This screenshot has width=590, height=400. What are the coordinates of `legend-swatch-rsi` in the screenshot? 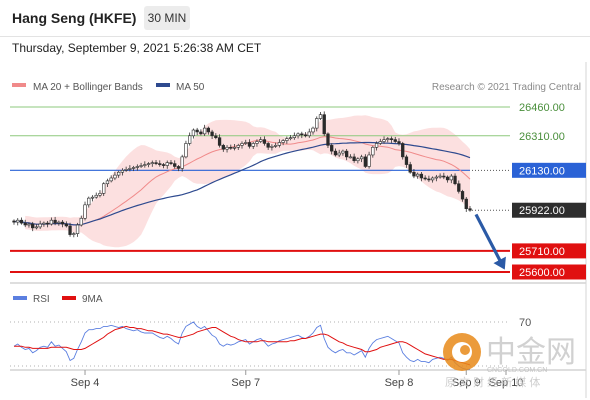 It's located at (20, 298).